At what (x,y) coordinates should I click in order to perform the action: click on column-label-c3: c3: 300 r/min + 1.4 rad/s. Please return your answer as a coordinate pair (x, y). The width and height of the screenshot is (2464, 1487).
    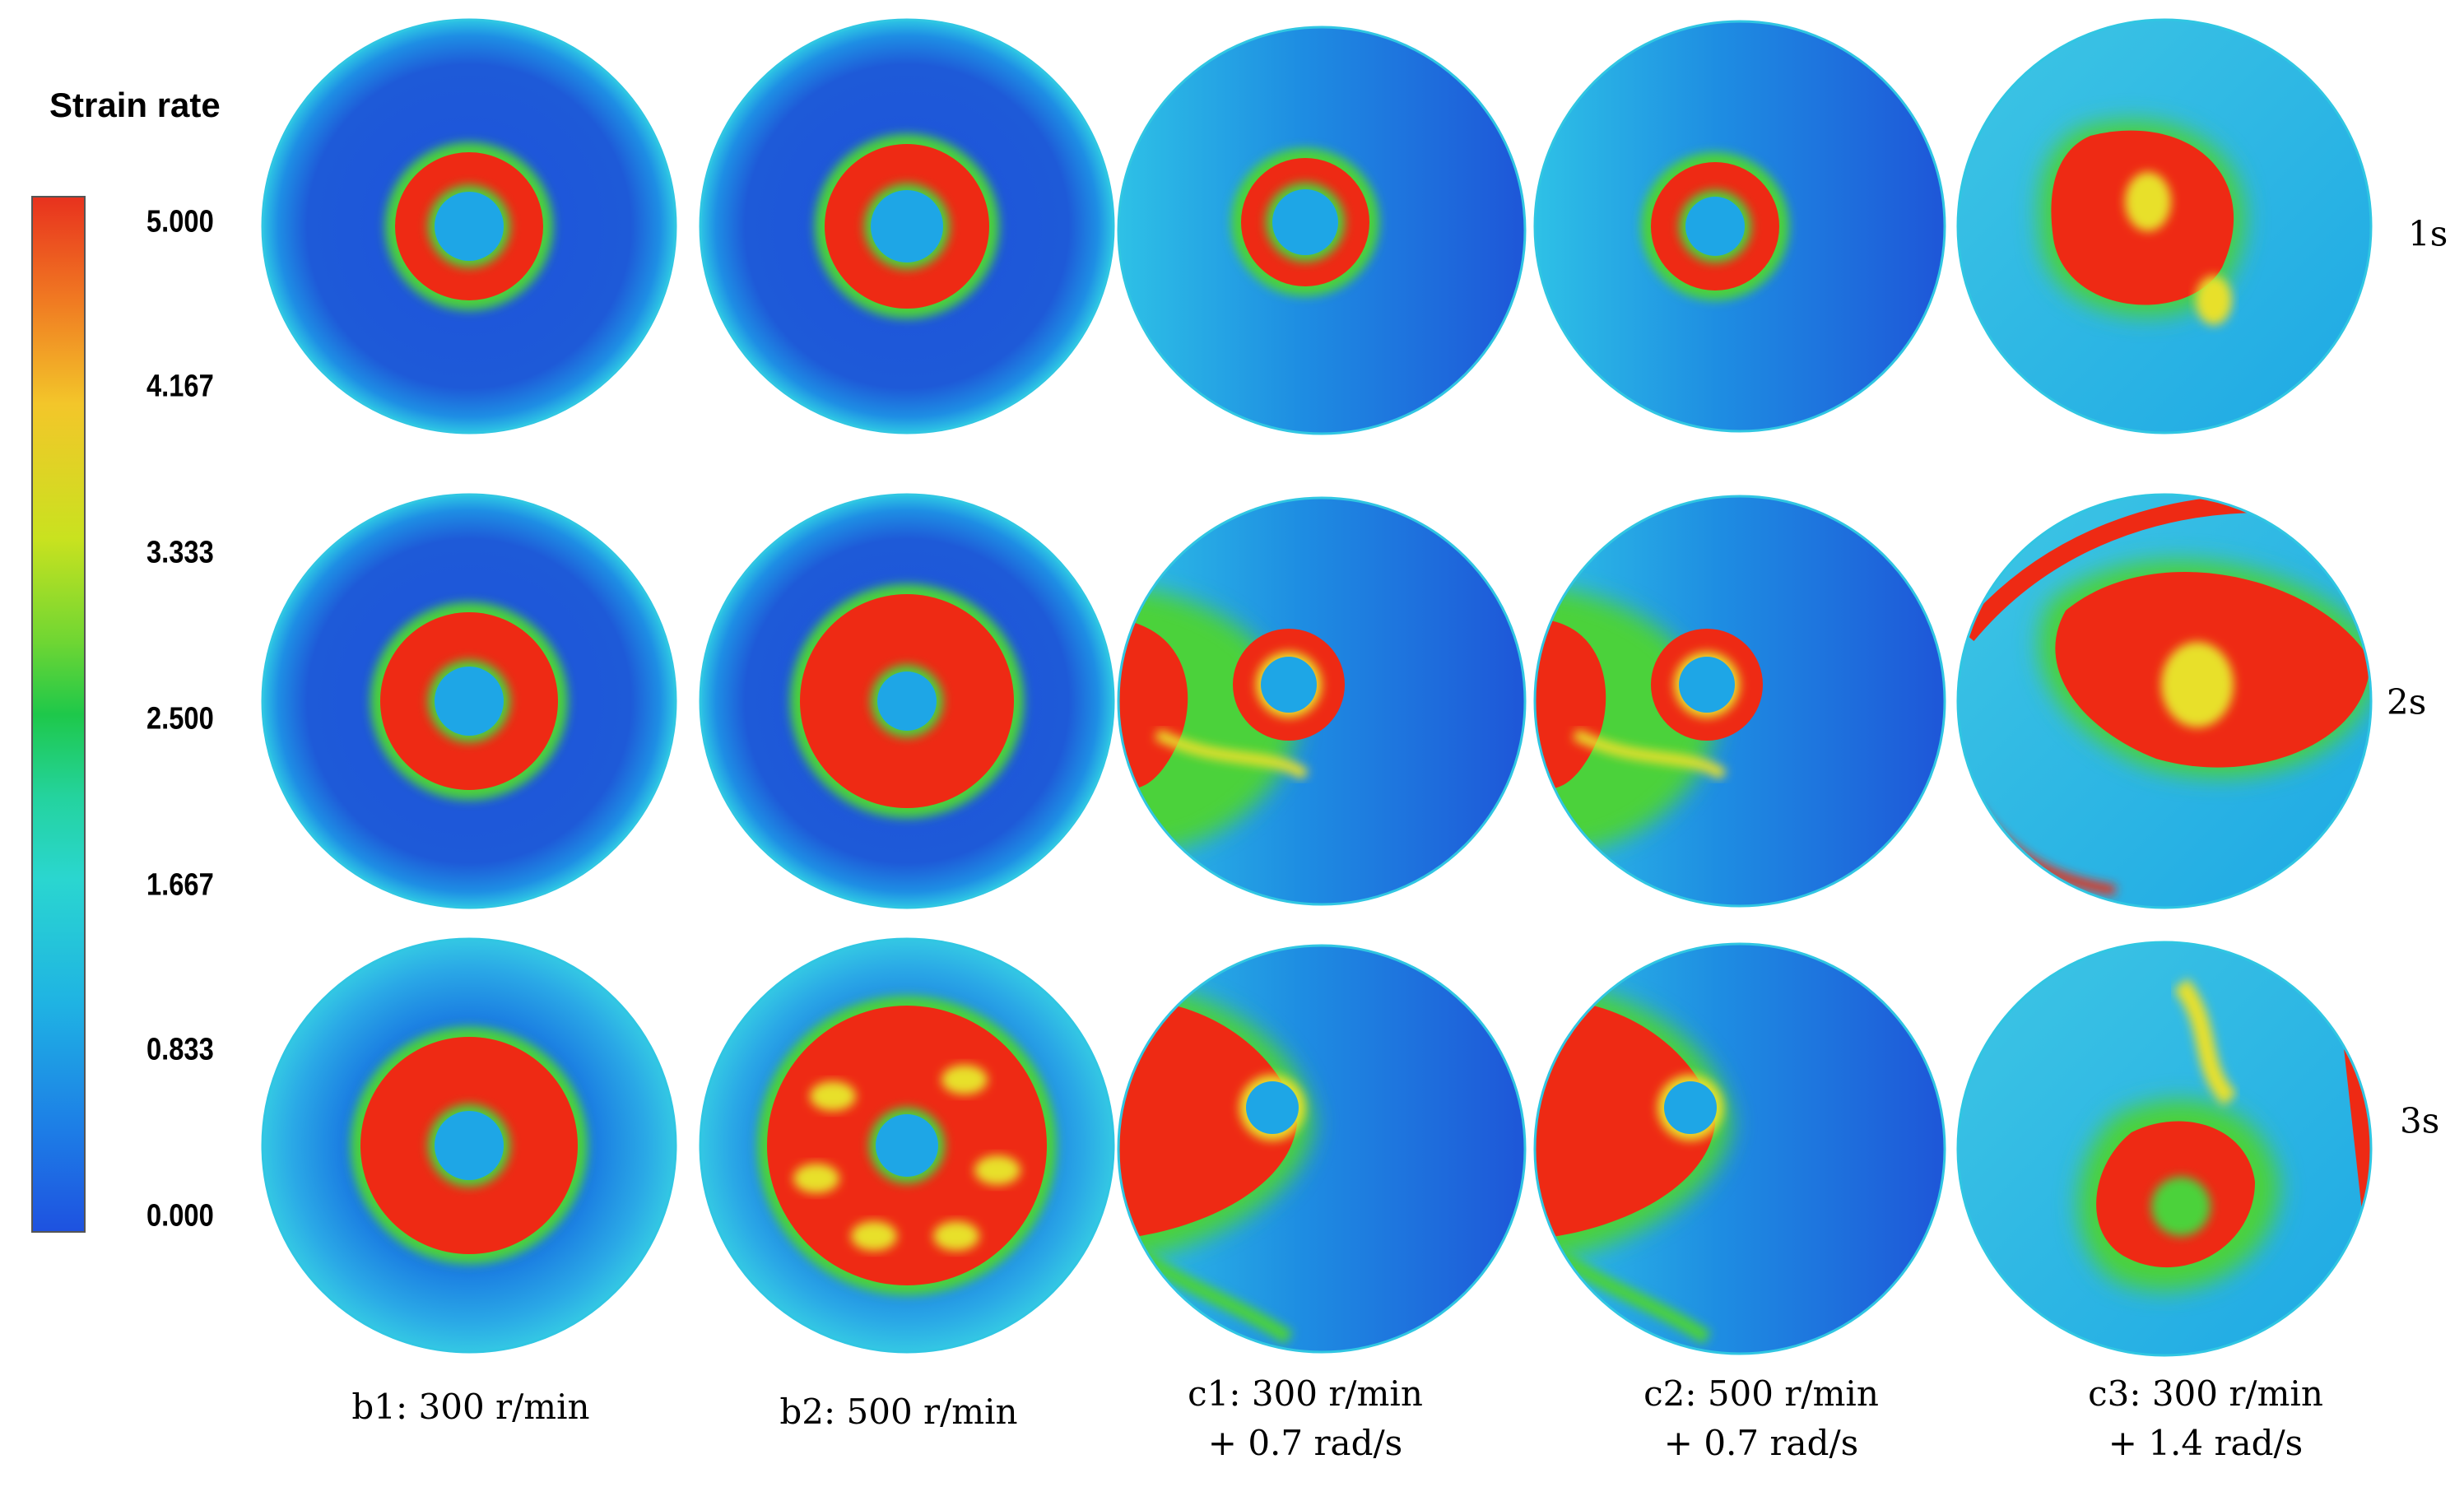
    Looking at the image, I should click on (2205, 1418).